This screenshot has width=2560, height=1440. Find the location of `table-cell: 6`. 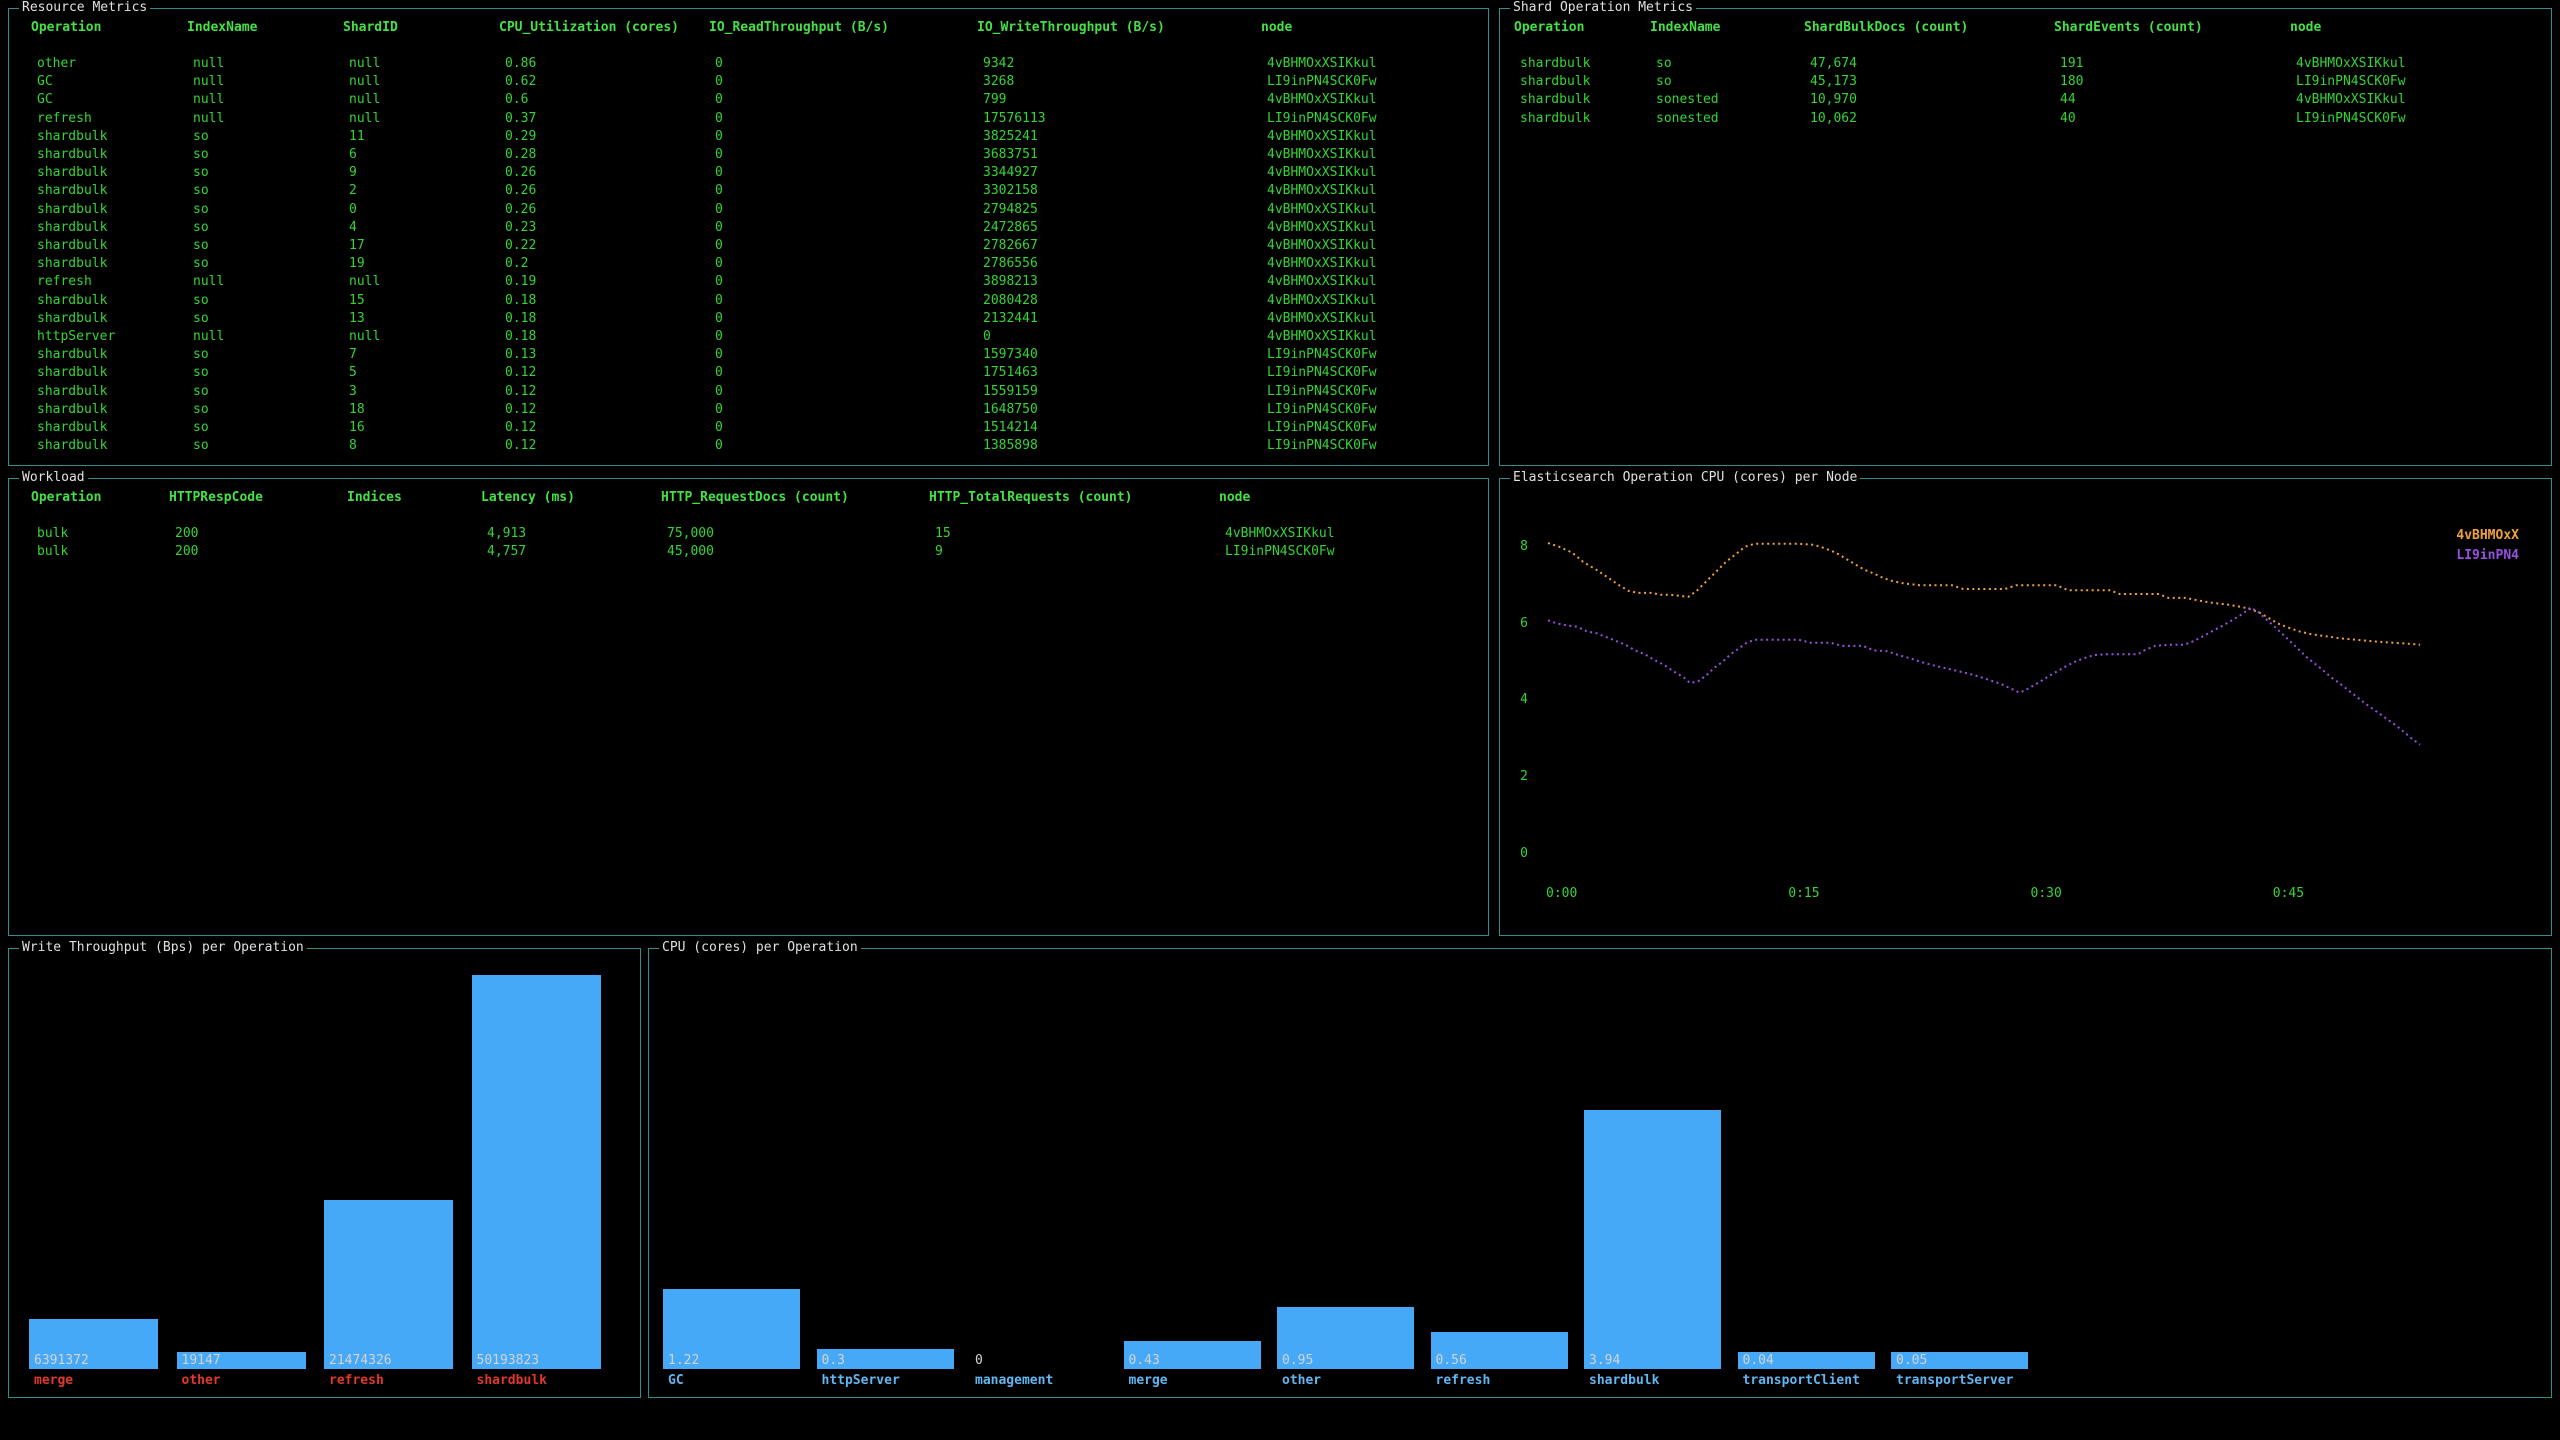

table-cell: 6 is located at coordinates (353, 154).